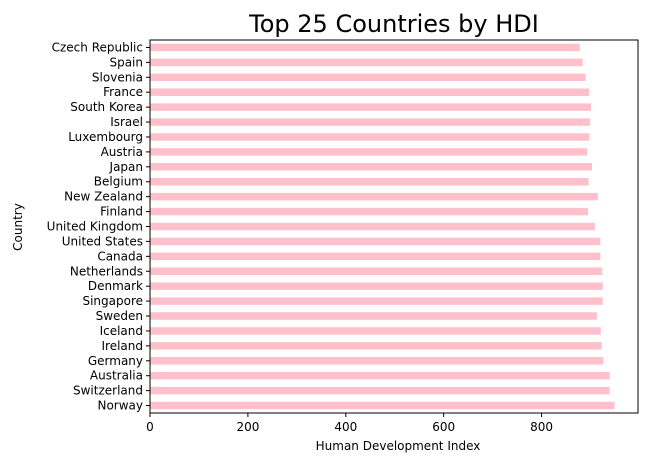  What do you see at coordinates (373, 316) in the screenshot?
I see `bar-sweden` at bounding box center [373, 316].